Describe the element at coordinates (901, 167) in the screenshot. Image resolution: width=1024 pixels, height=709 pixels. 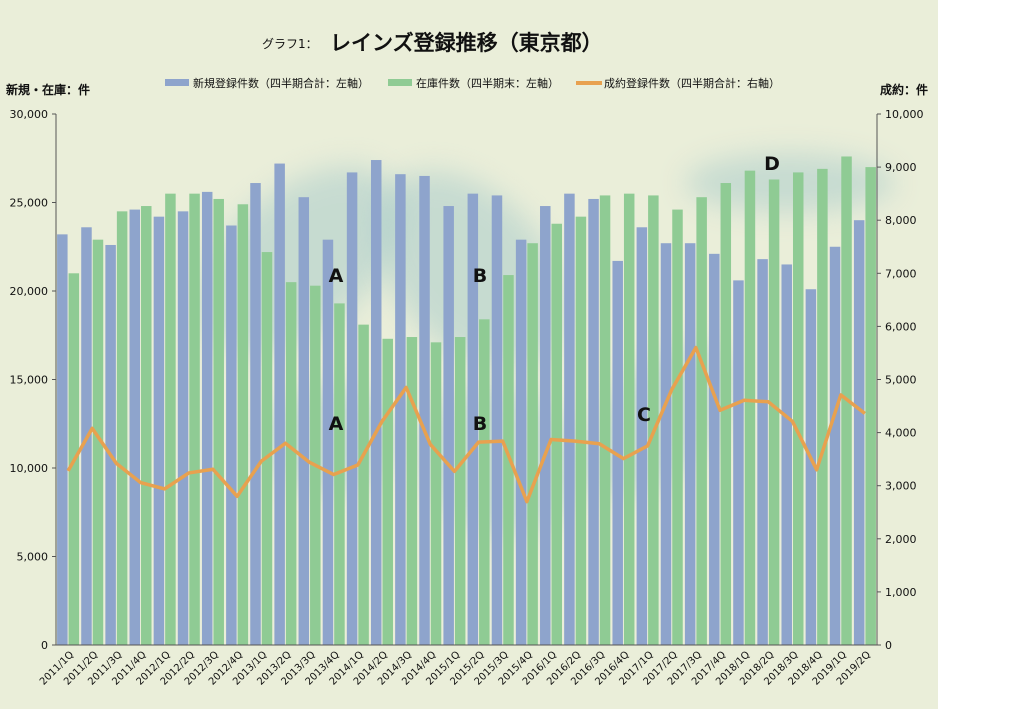
I see `right-tick-label: 9,000` at that location.